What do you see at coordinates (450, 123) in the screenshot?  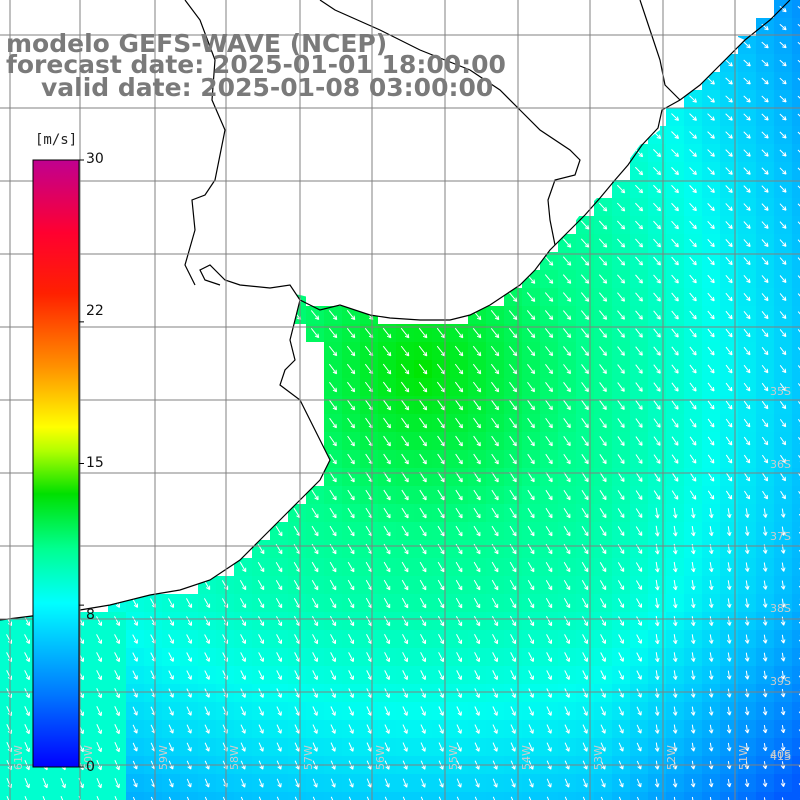 I see `border-uruguay-brazil` at bounding box center [450, 123].